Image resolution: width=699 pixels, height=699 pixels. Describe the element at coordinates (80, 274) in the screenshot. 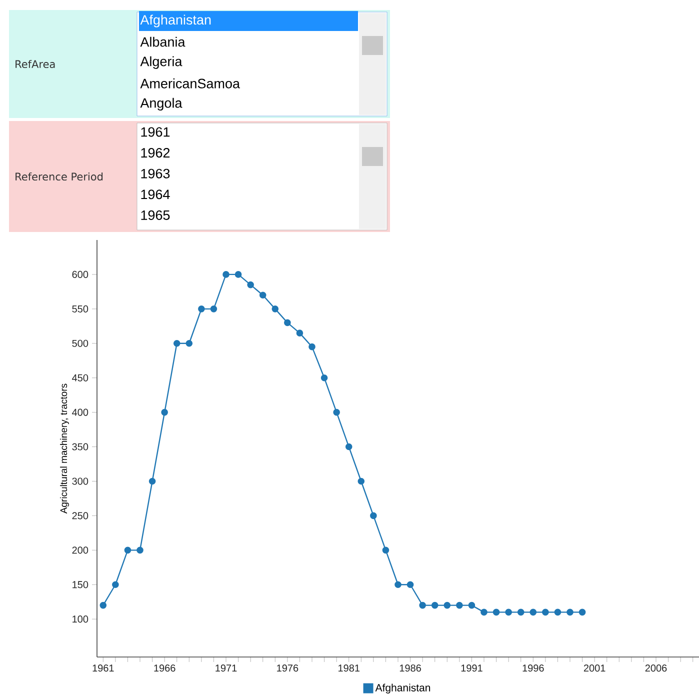

I see `y-tick-label: 600` at that location.